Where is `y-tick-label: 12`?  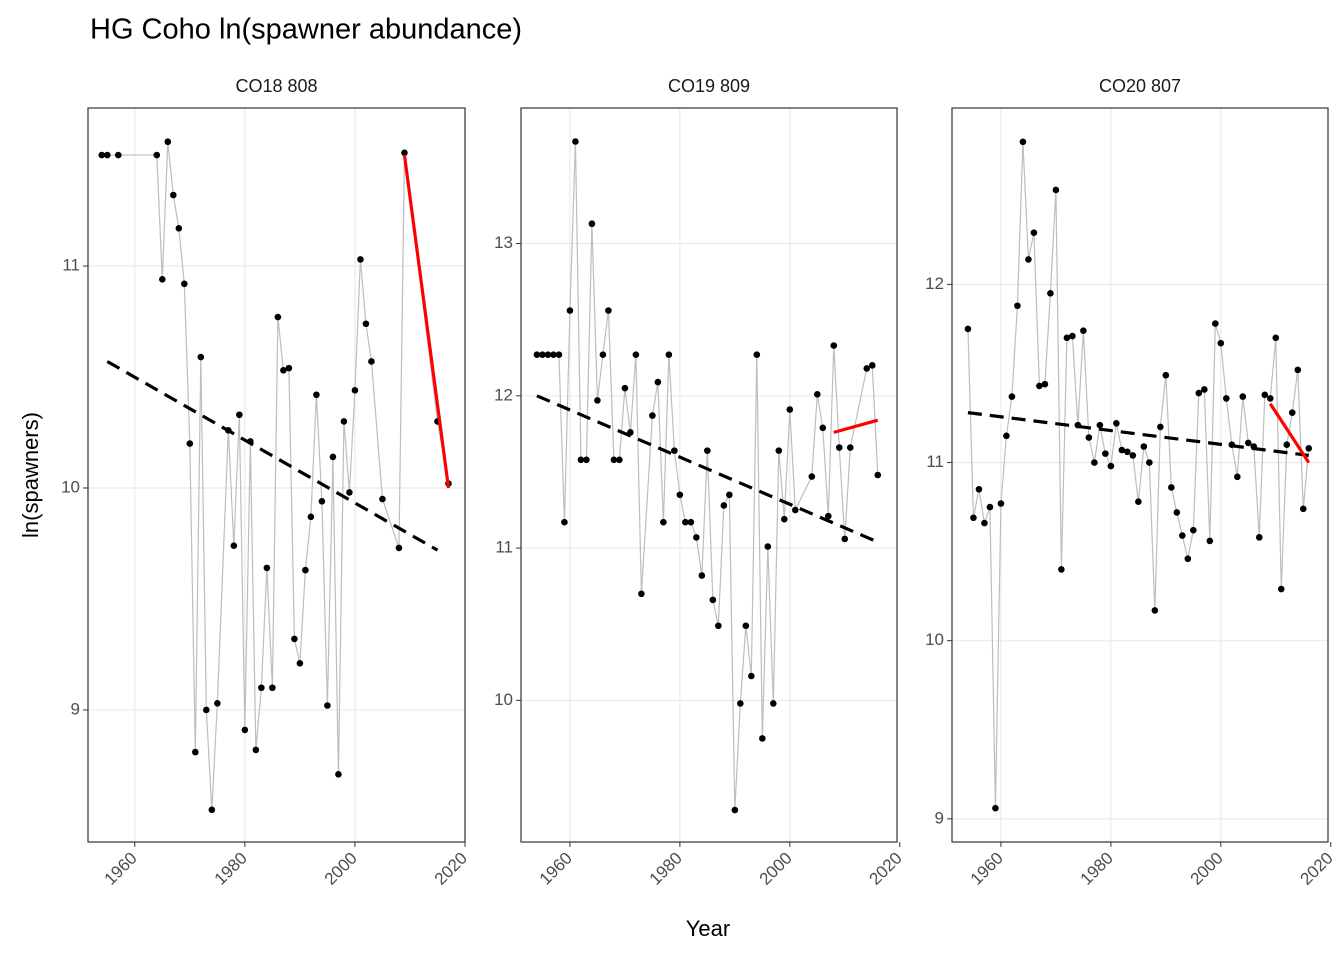
y-tick-label: 12 is located at coordinates (934, 283).